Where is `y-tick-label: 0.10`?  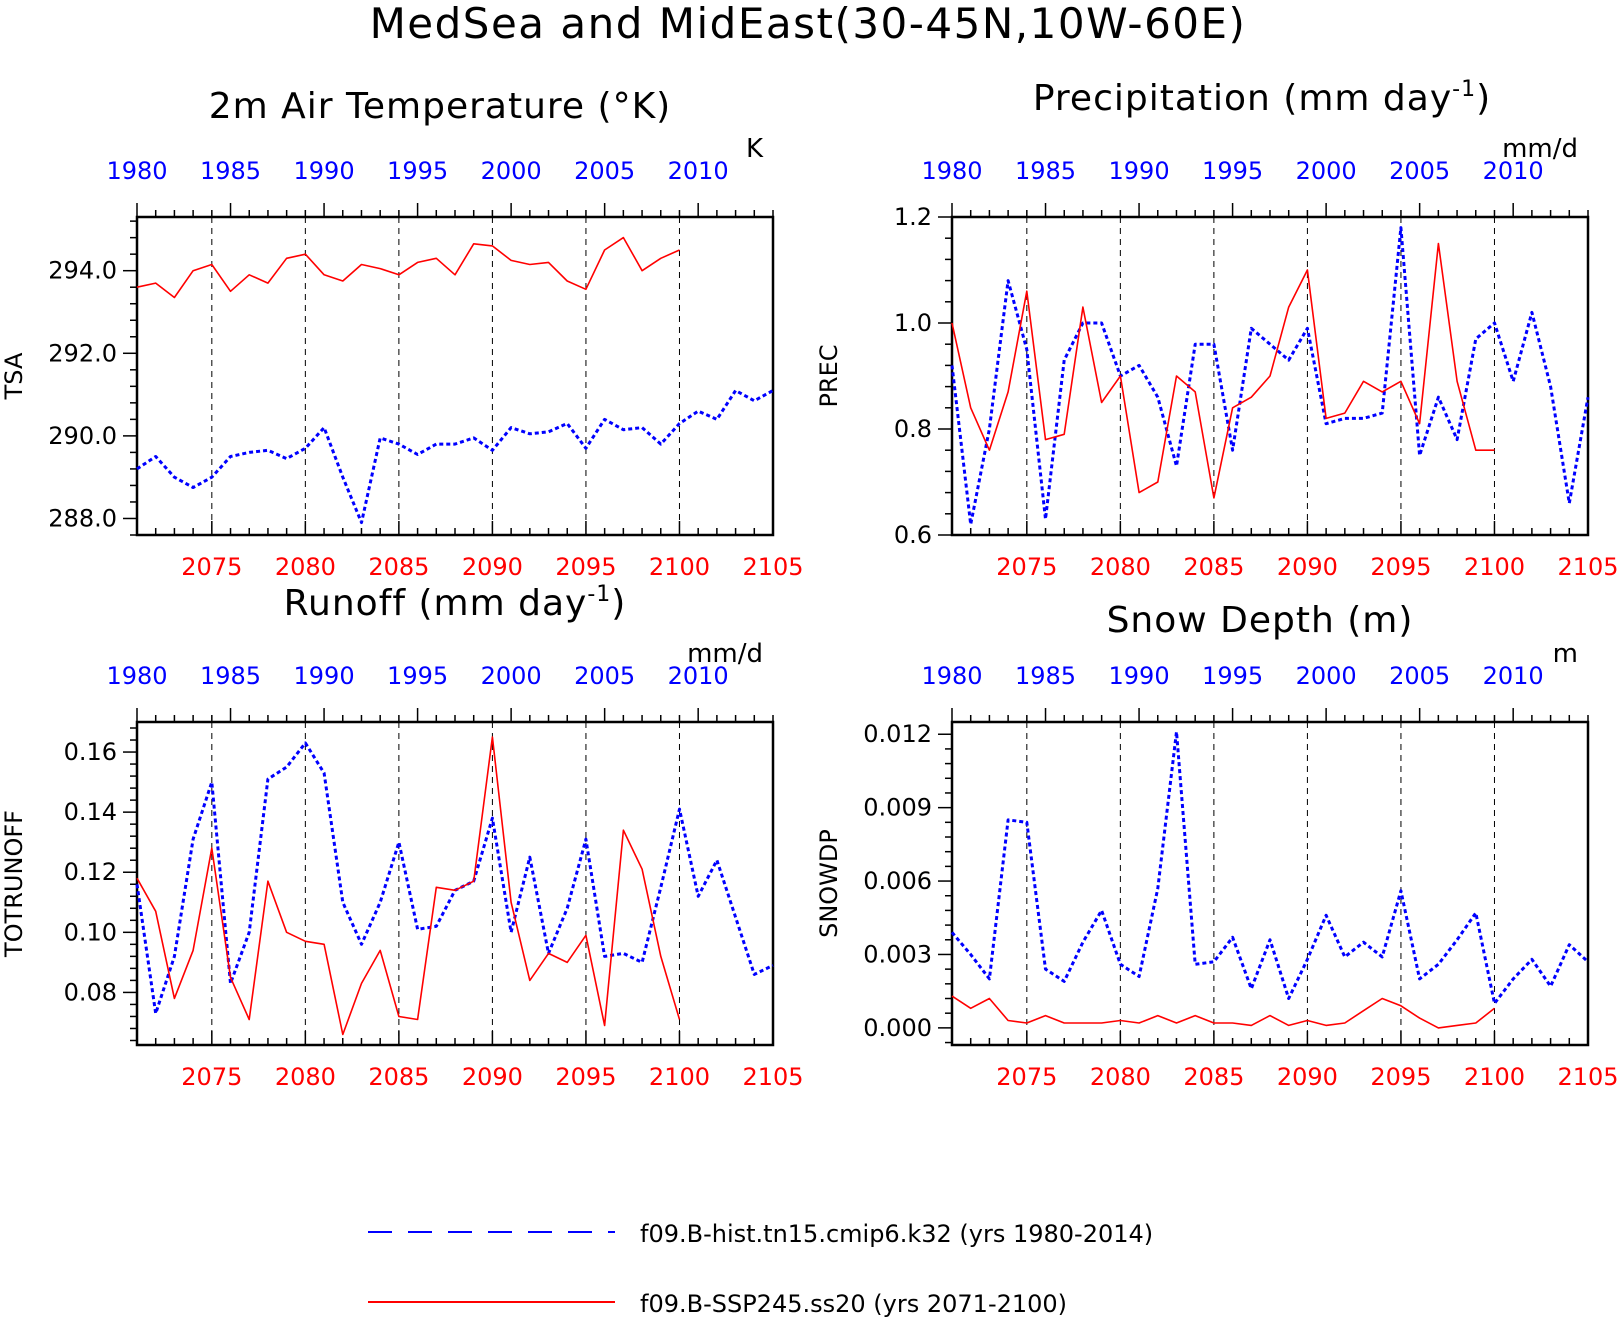
y-tick-label: 0.10 is located at coordinates (90, 932).